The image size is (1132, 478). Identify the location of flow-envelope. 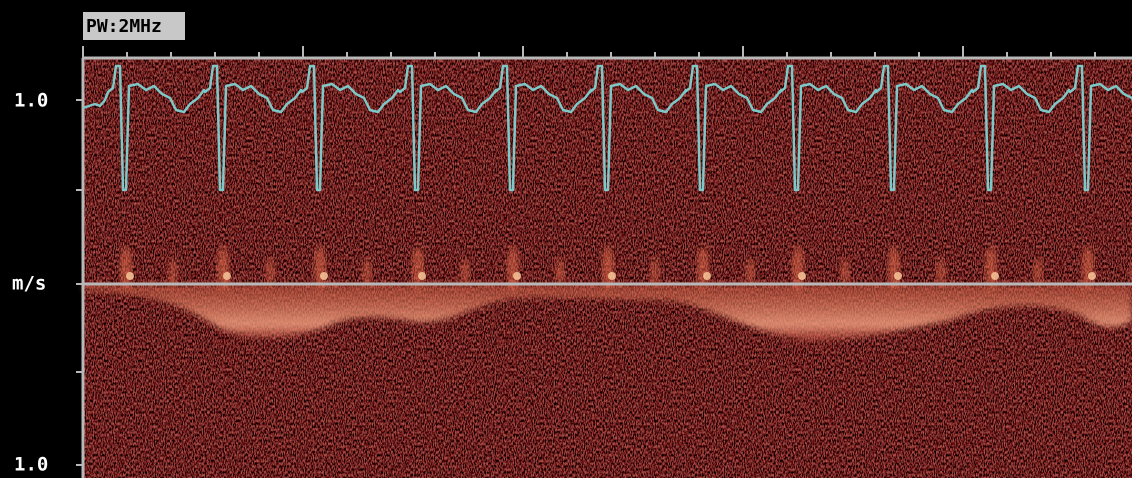
(607, 313).